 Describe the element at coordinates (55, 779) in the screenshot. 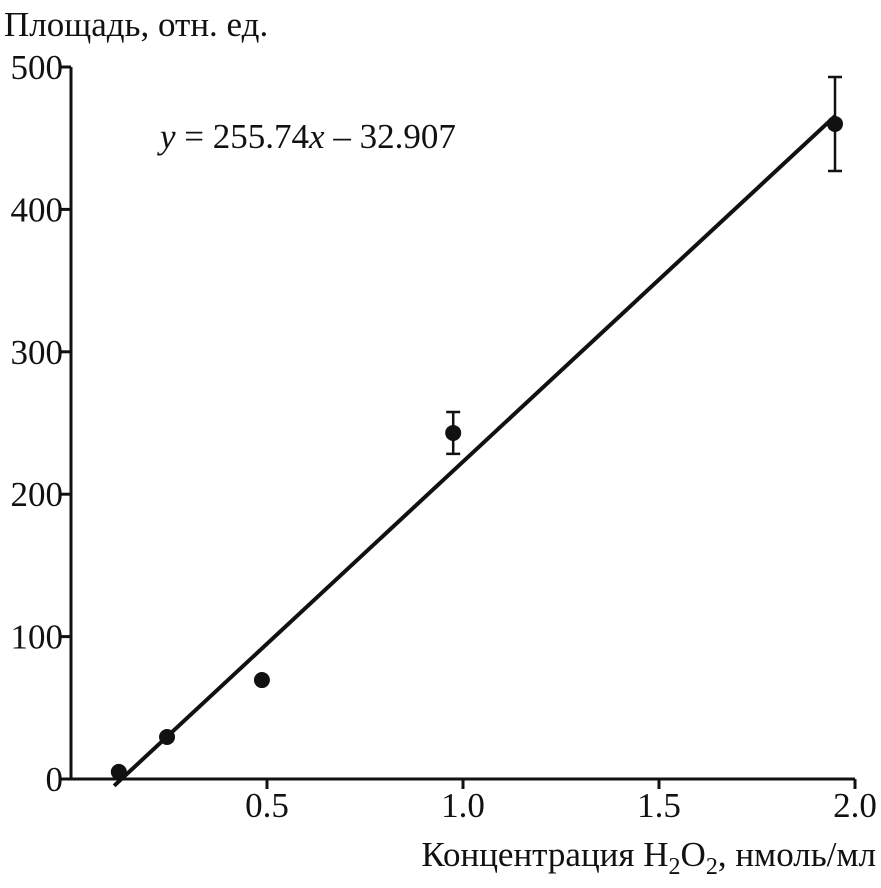

I see `y-tick-label: 0` at that location.